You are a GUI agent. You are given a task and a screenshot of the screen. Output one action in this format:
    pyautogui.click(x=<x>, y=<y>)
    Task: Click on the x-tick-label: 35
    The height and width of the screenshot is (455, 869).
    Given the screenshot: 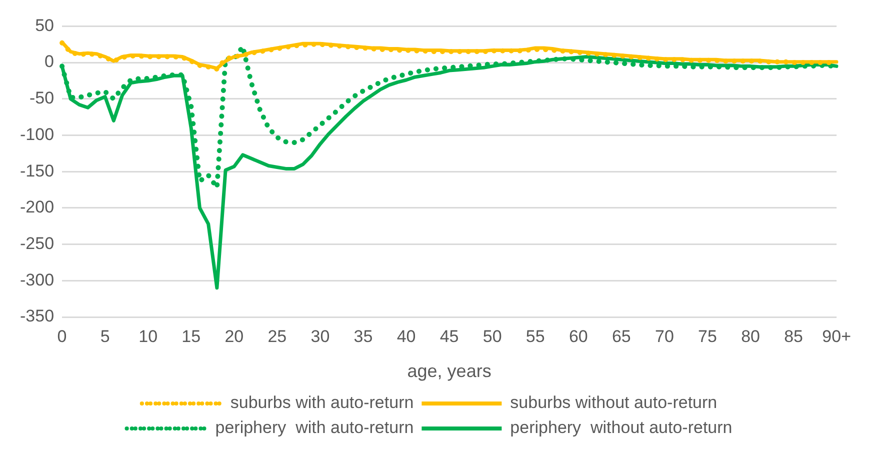 What is the action you would take?
    pyautogui.click(x=363, y=336)
    